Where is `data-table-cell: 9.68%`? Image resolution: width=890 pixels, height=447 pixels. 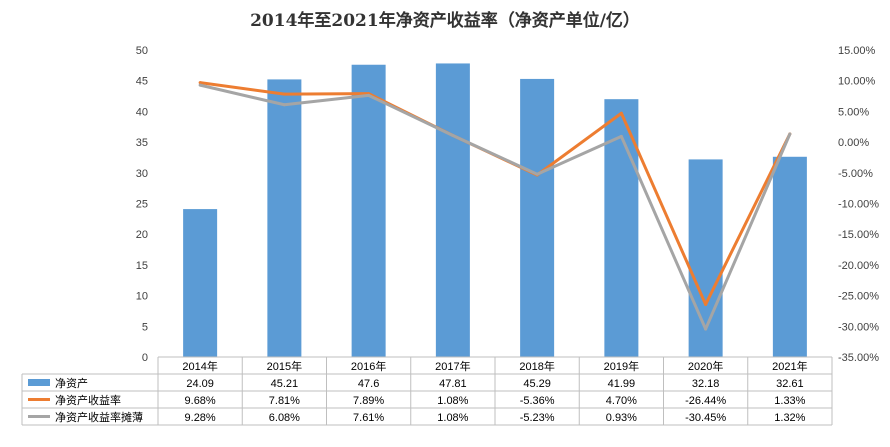 data-table-cell: 9.68% is located at coordinates (200, 401).